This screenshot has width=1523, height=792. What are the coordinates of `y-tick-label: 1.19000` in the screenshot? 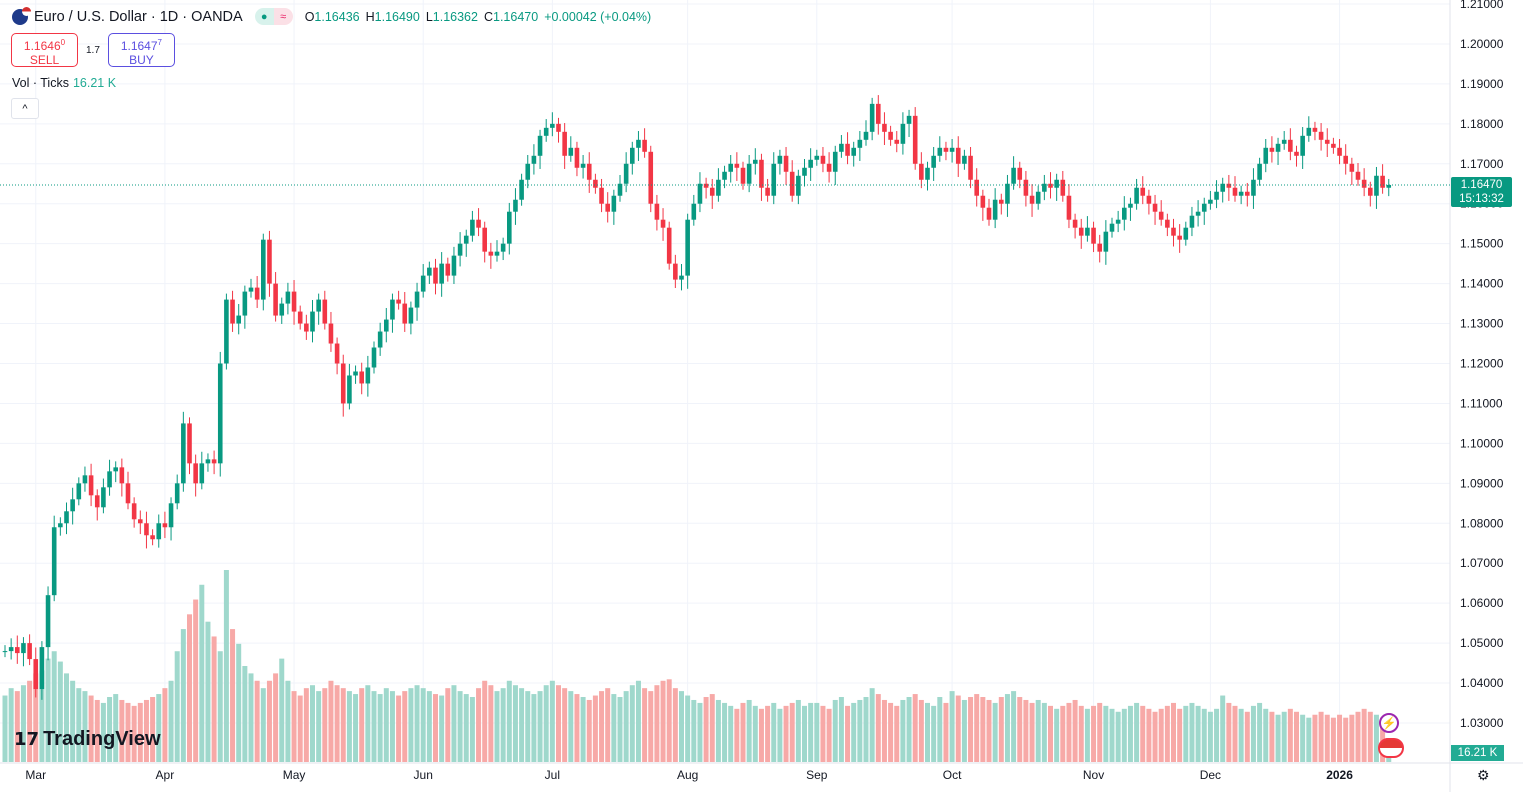 It's located at (1482, 84).